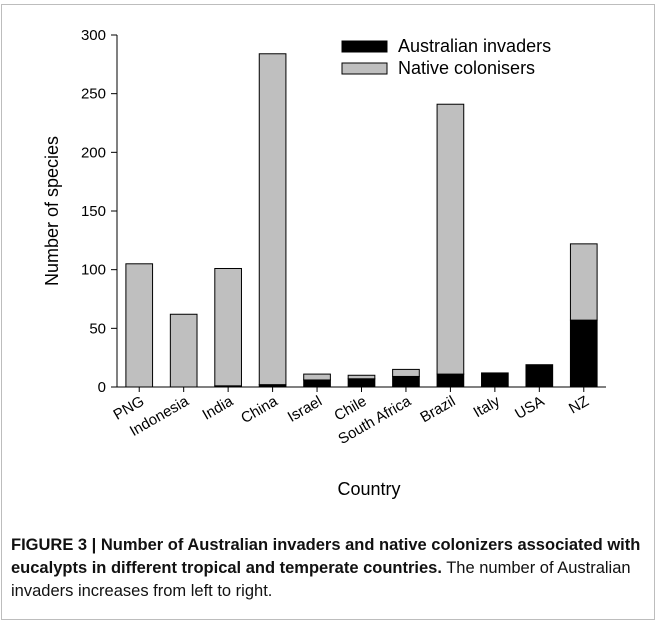 The height and width of the screenshot is (623, 657). I want to click on y-tick-label: 100, so click(93, 270).